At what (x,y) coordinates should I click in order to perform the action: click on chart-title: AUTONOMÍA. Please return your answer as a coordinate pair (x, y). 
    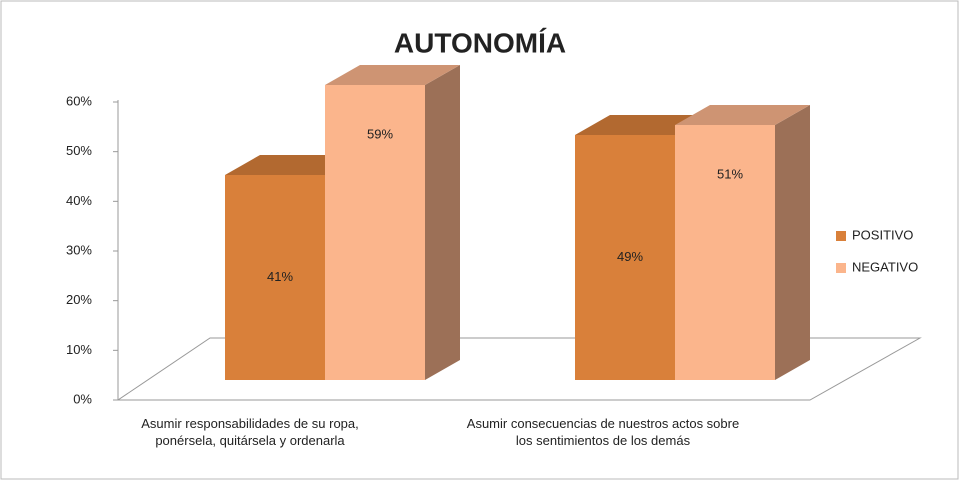
    Looking at the image, I should click on (480, 42).